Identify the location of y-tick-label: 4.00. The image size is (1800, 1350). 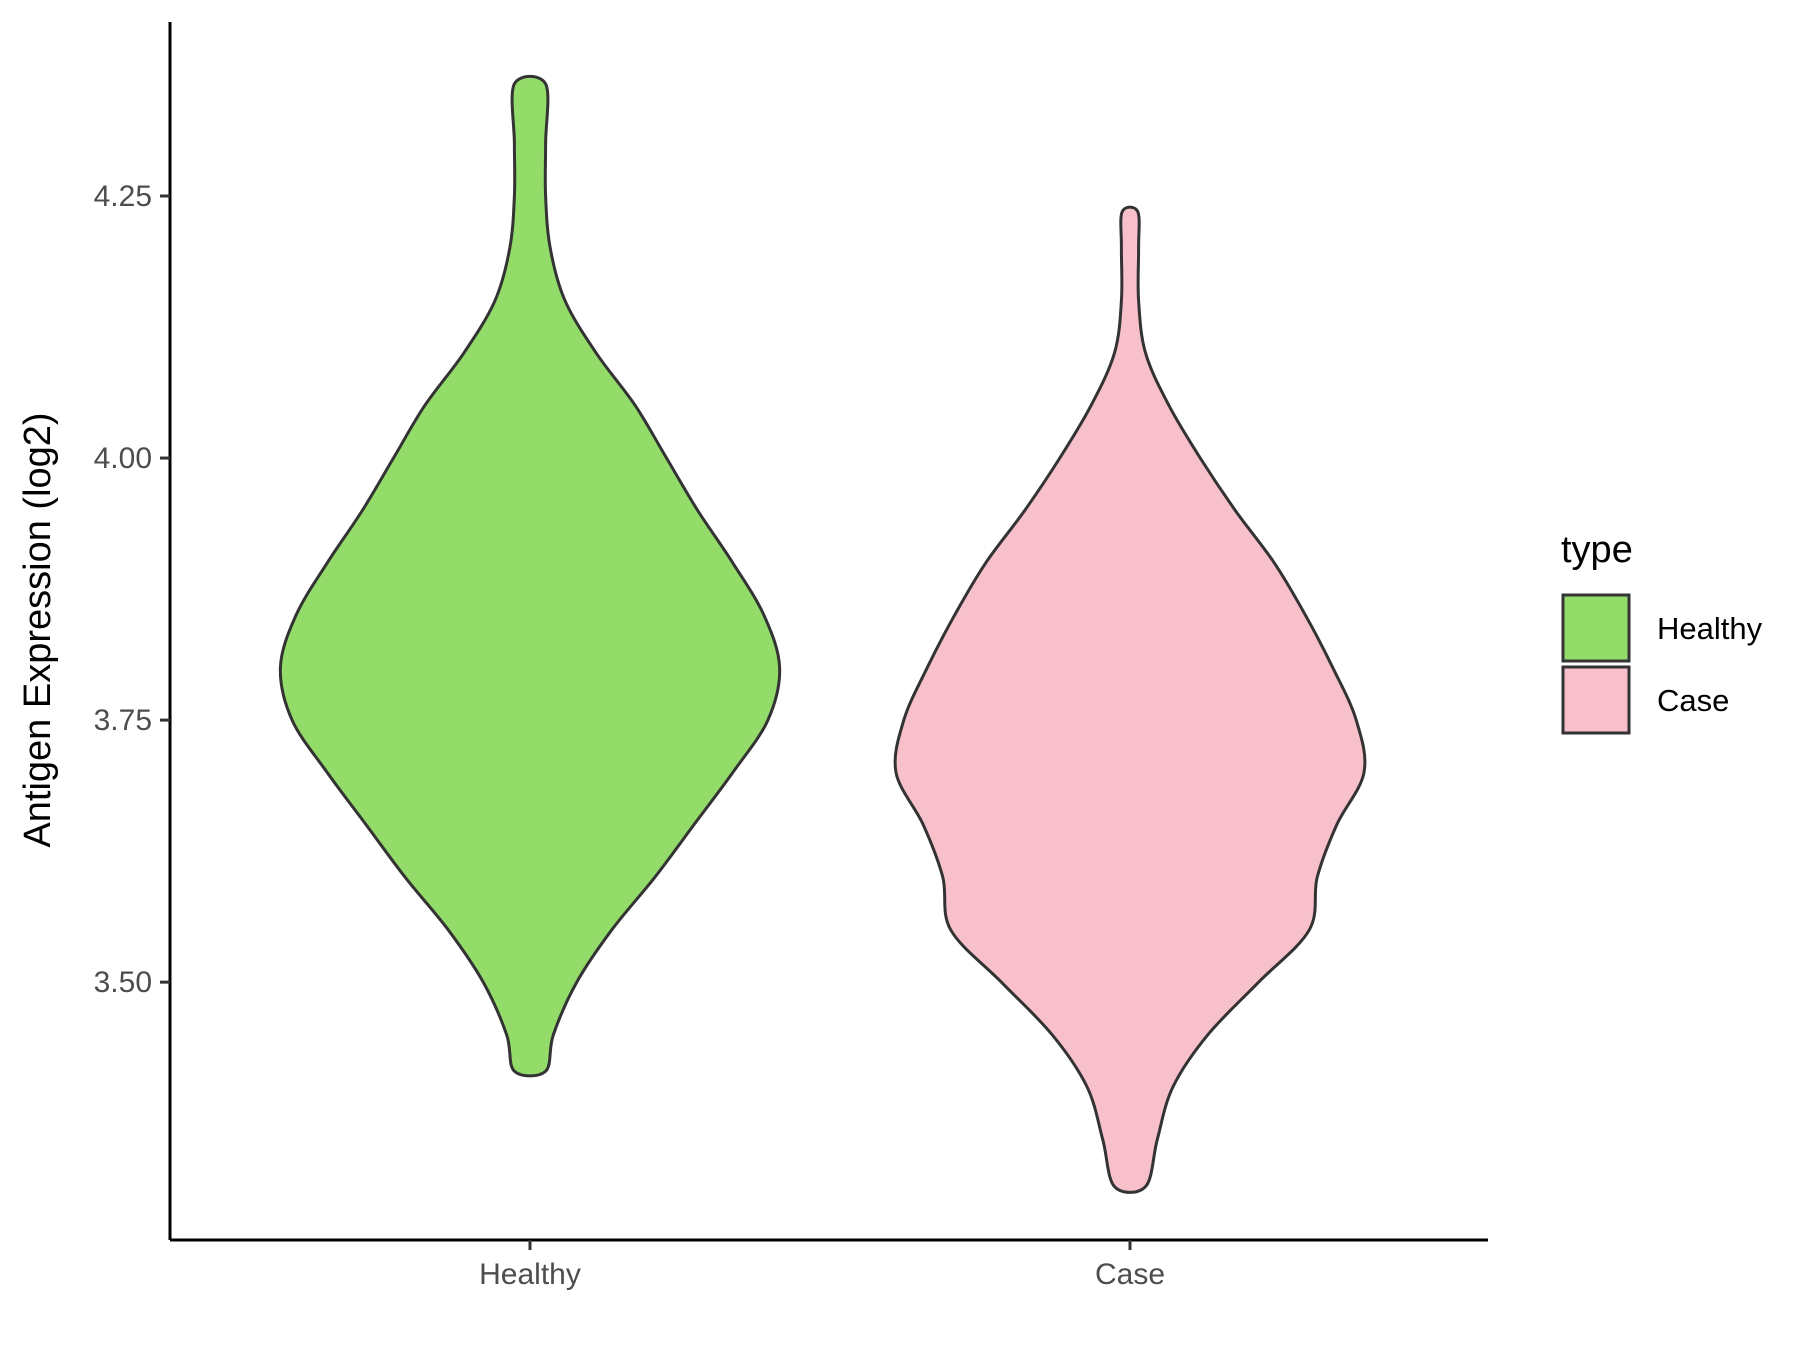
(123, 458).